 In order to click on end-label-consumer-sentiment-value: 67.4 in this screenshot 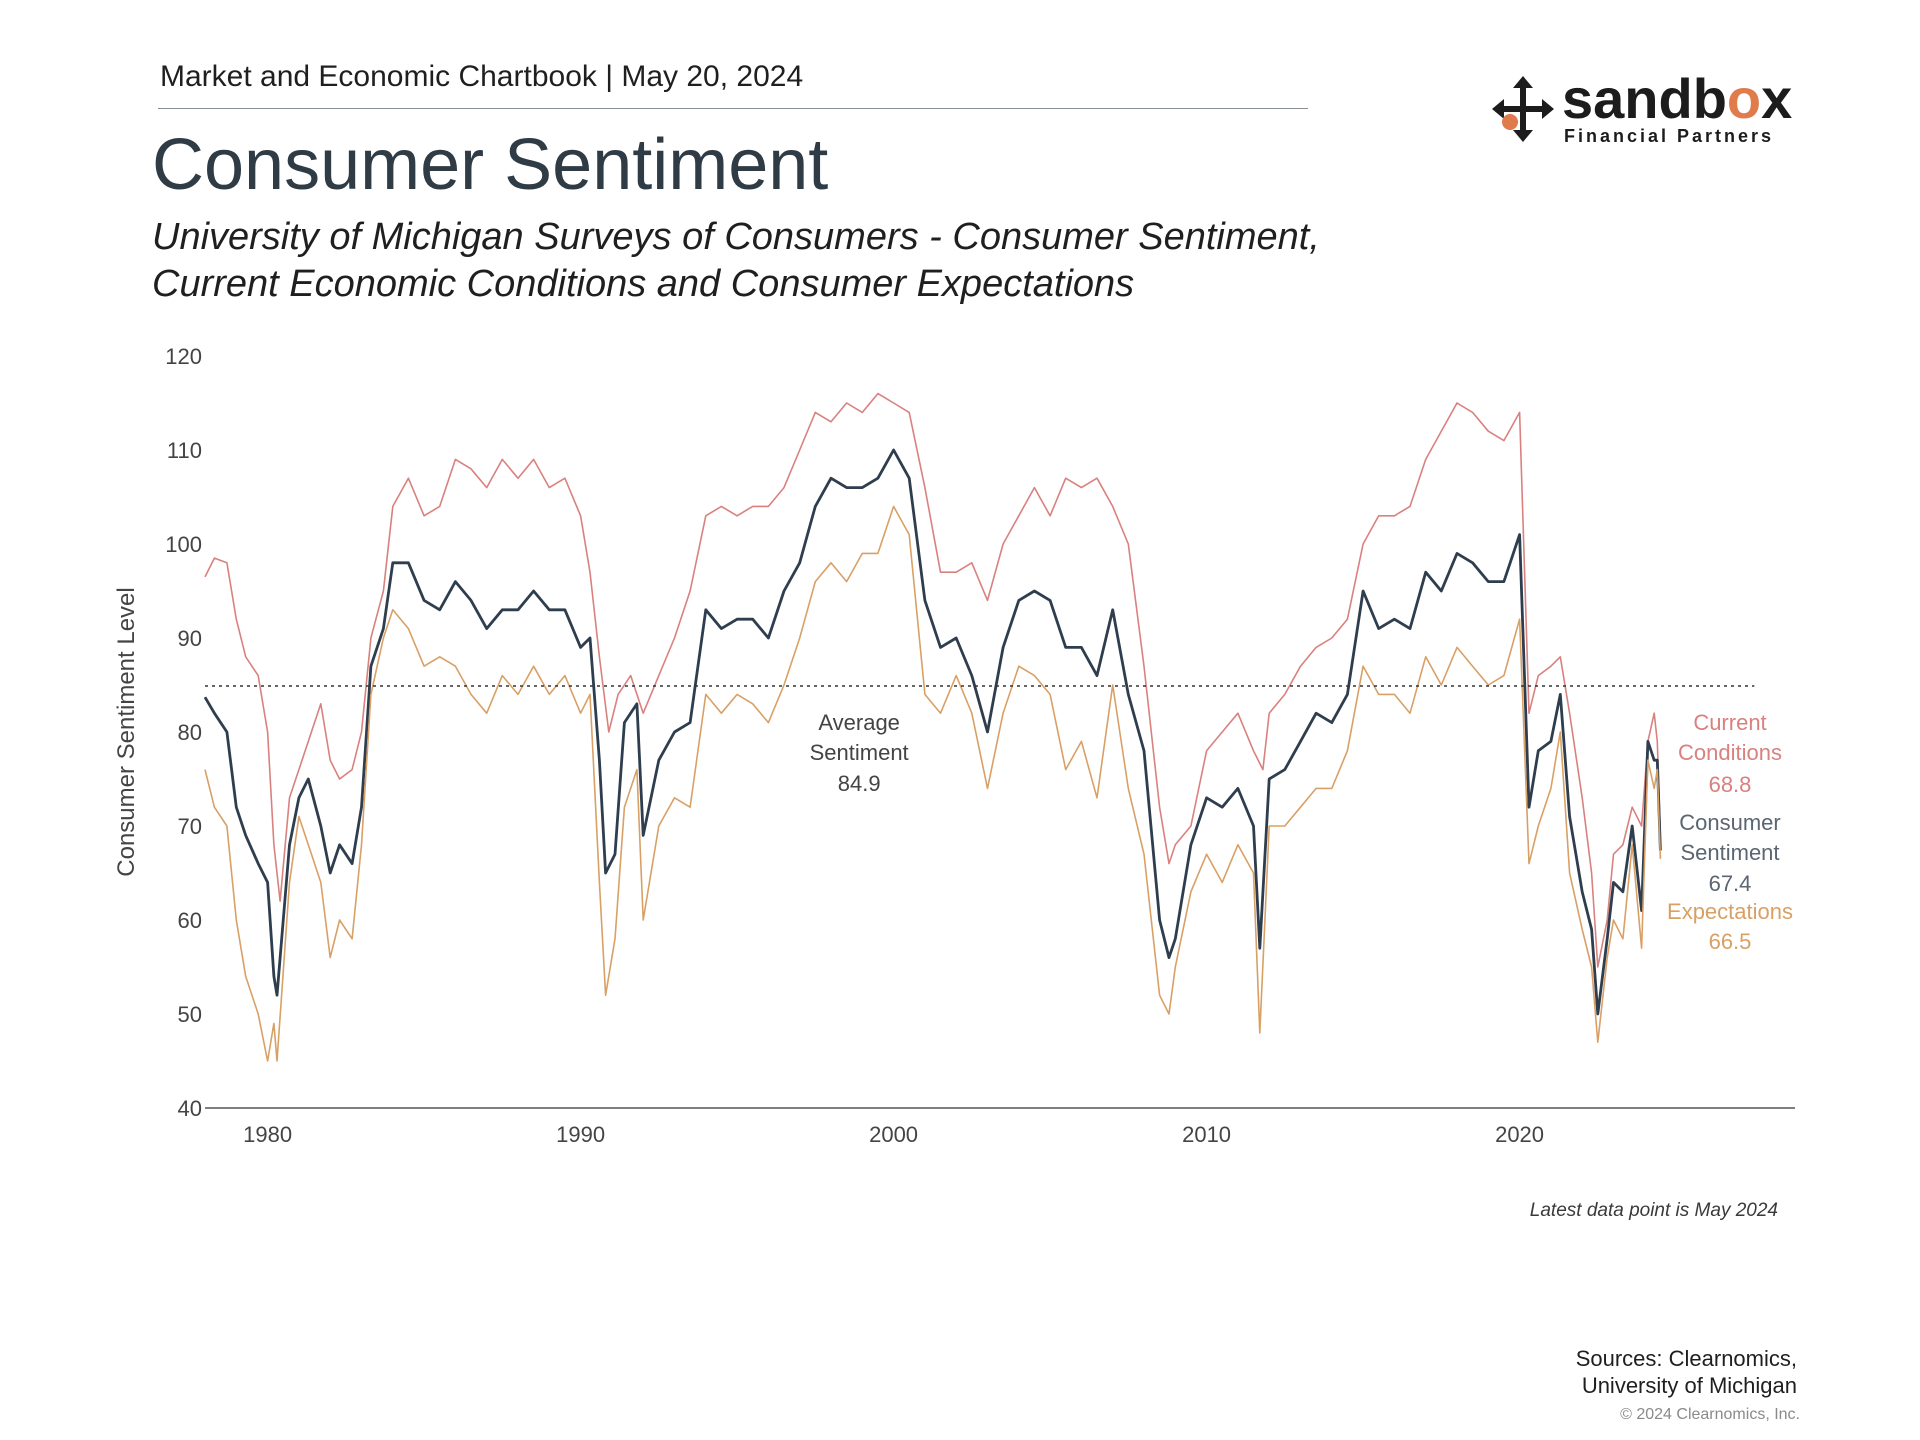, I will do `click(1730, 883)`.